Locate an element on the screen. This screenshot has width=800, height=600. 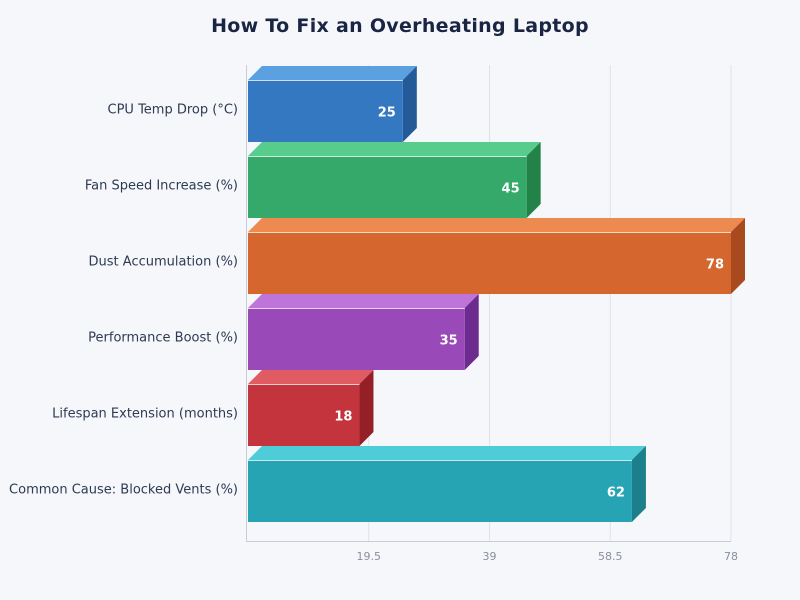
x-tick-label: 19.5 is located at coordinates (369, 556).